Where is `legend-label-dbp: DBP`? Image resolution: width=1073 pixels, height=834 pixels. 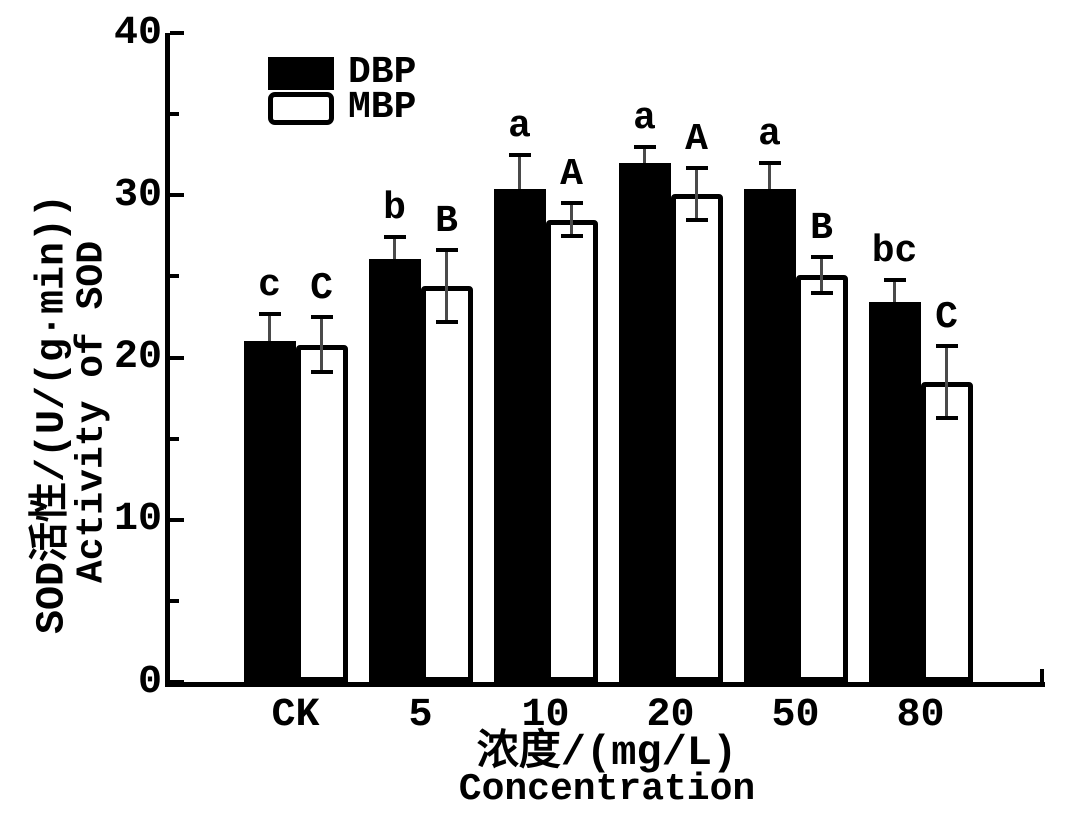 legend-label-dbp: DBP is located at coordinates (382, 72).